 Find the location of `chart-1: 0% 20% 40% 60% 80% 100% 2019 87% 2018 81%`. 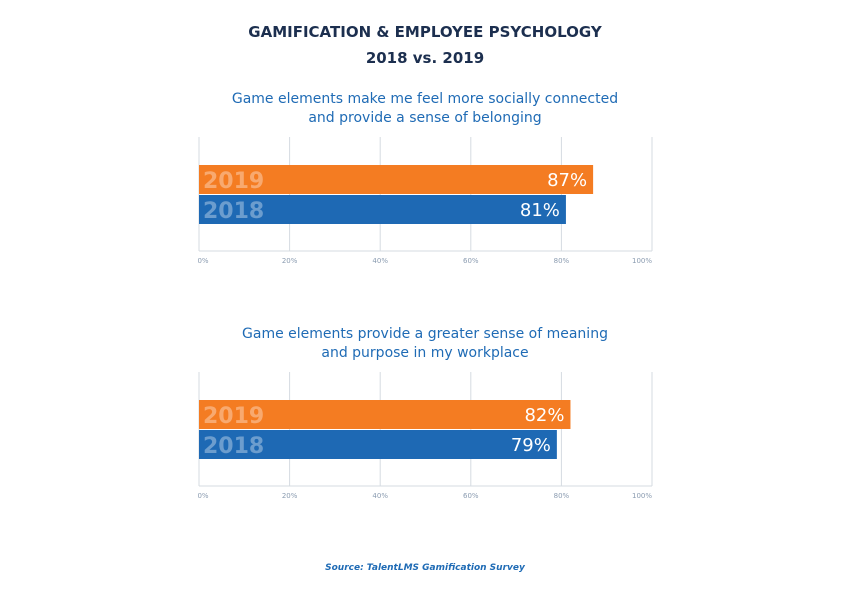

chart-1: 0% 20% 40% 60% 80% 100% 2019 87% 2018 81% is located at coordinates (425, 201).